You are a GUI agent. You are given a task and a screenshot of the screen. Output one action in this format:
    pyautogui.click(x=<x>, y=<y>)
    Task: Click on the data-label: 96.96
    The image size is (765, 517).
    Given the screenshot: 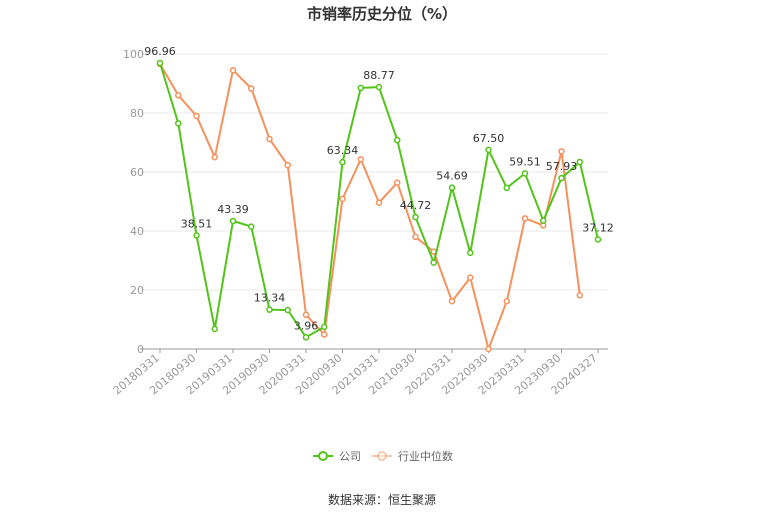 What is the action you would take?
    pyautogui.click(x=160, y=51)
    